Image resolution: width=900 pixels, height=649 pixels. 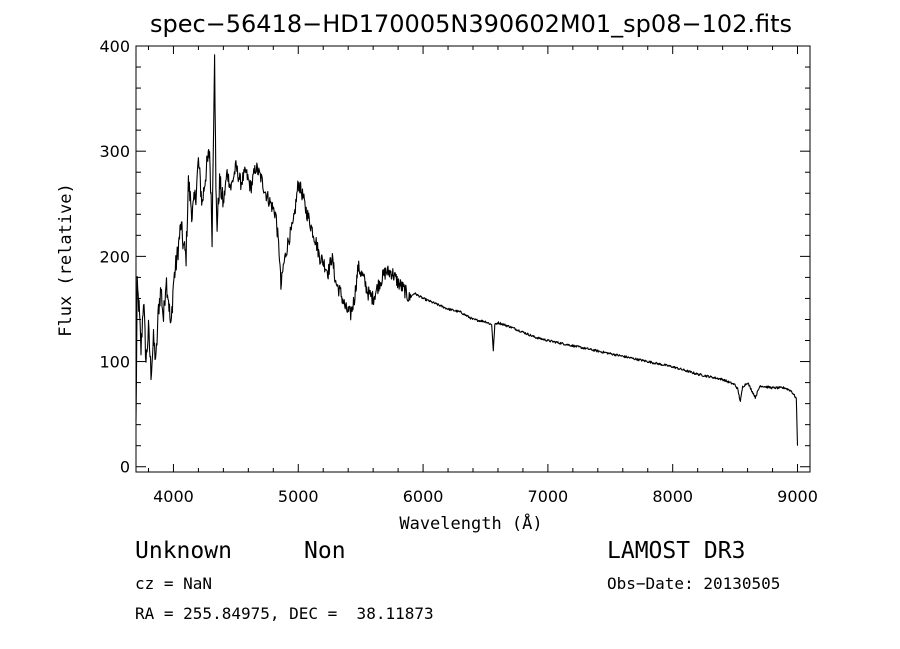 What do you see at coordinates (114, 362) in the screenshot?
I see `y-tick-label: 100` at bounding box center [114, 362].